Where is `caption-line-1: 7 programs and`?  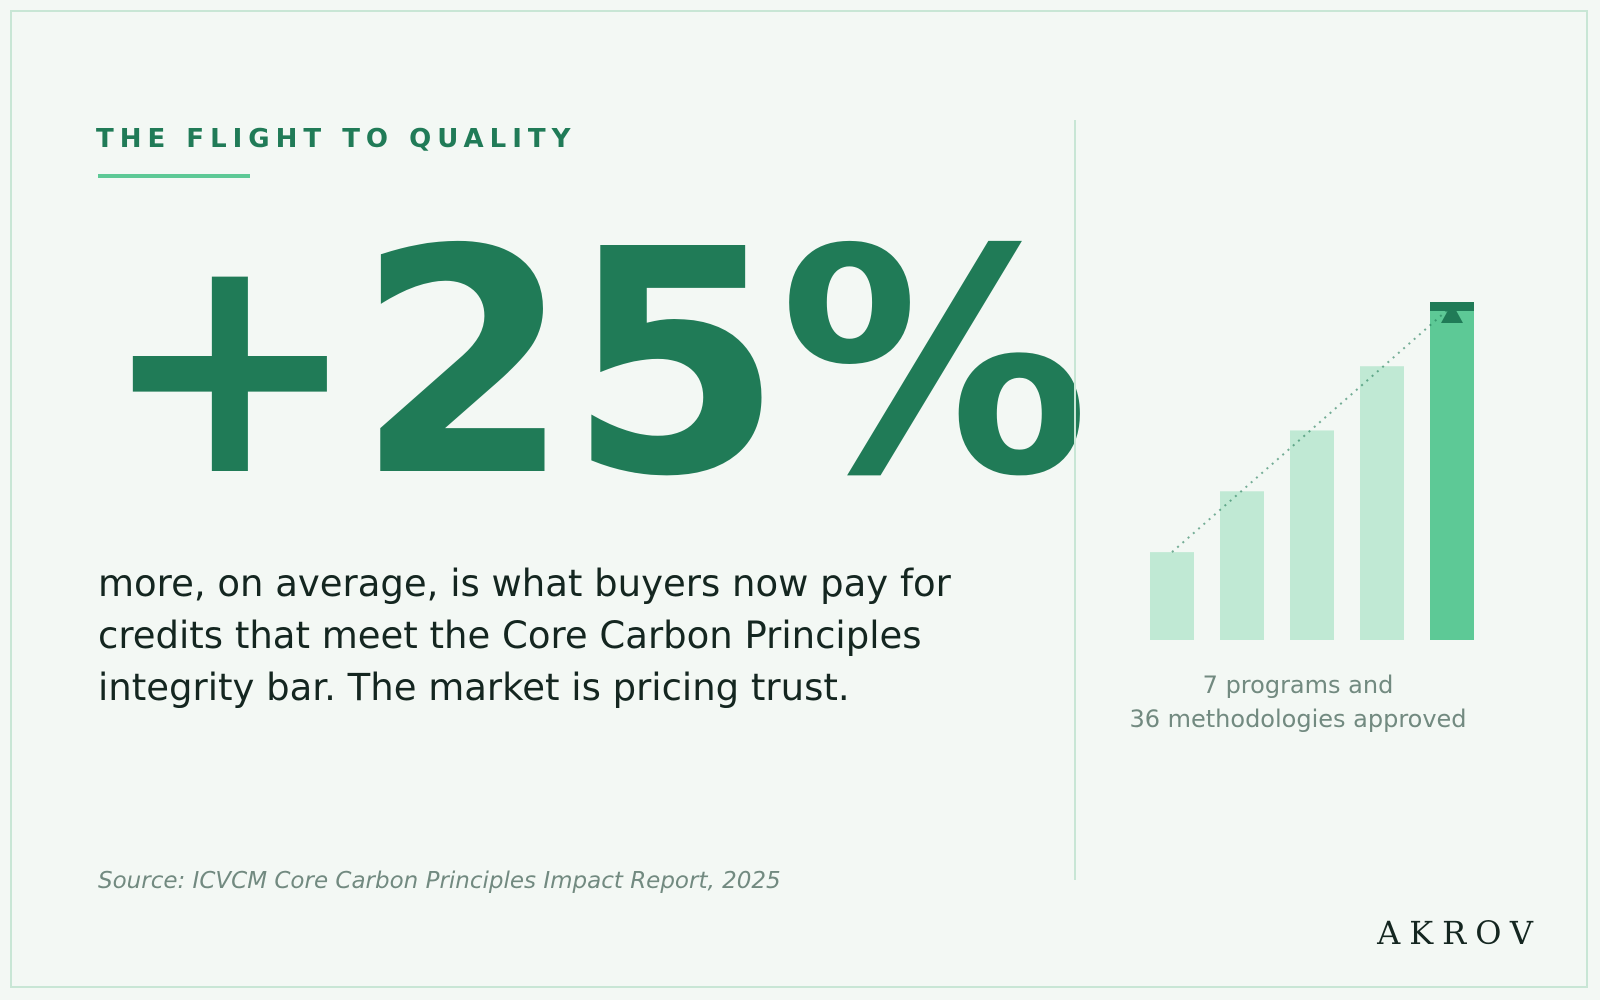
caption-line-1: 7 programs and is located at coordinates (1298, 685).